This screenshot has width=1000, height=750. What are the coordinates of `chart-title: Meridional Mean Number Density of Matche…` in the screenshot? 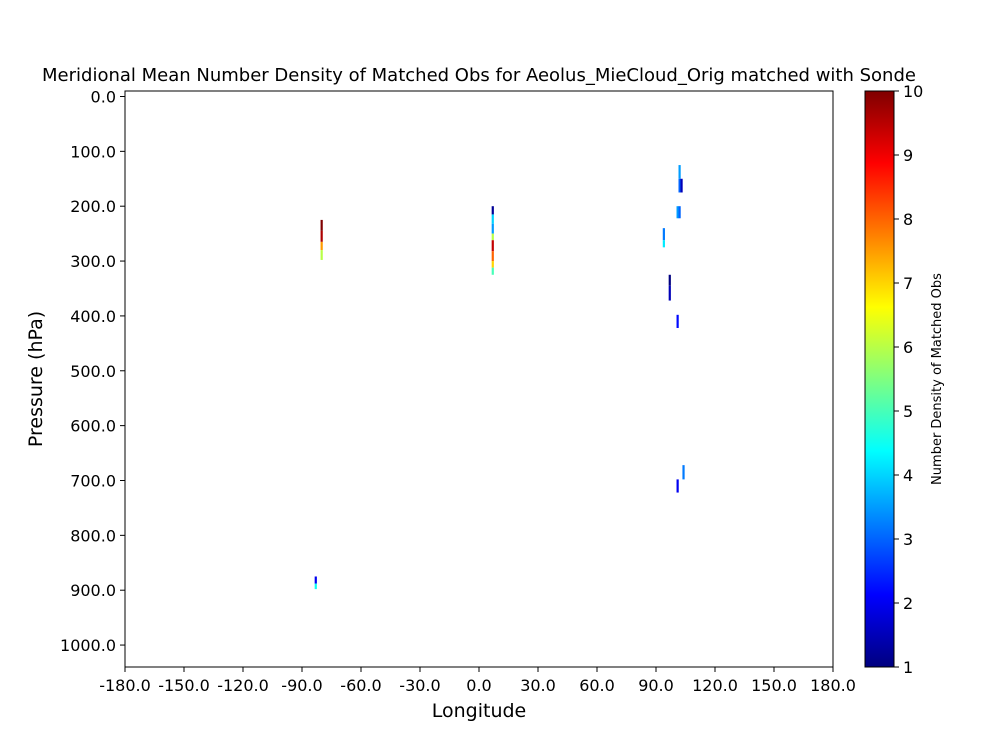 It's located at (479, 75).